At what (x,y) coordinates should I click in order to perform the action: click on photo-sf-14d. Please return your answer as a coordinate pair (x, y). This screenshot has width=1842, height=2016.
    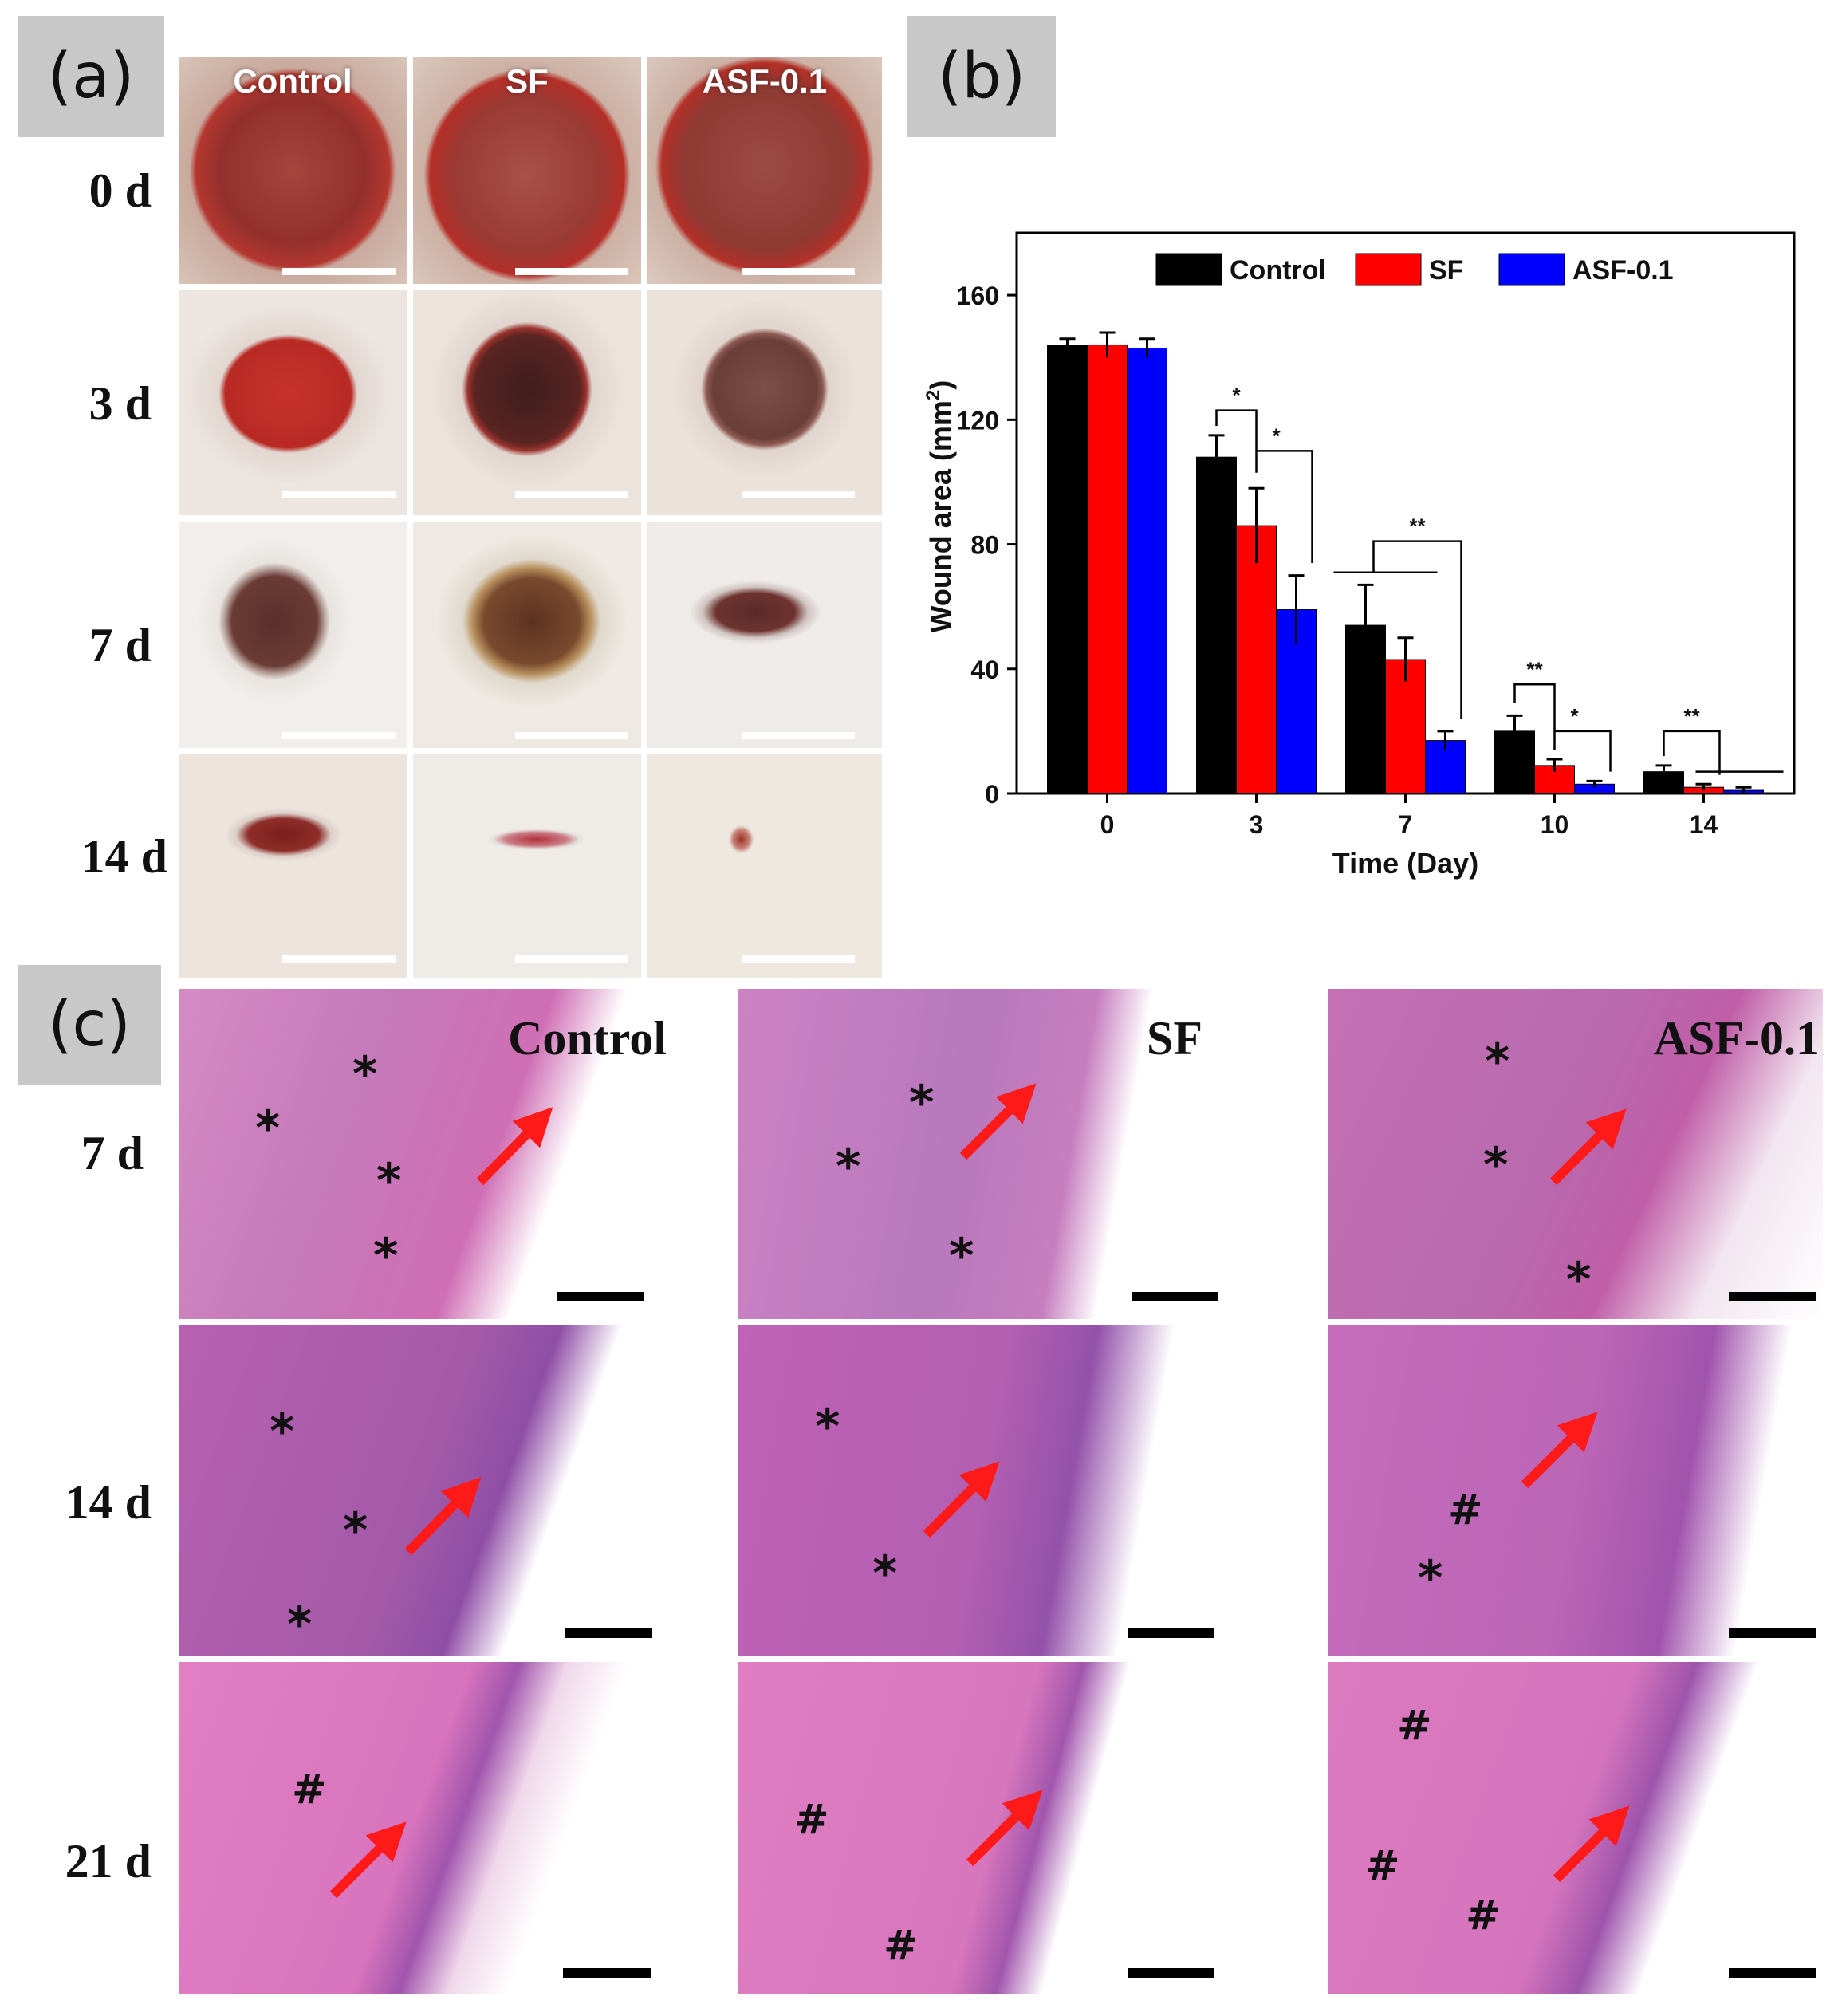
    Looking at the image, I should click on (527, 866).